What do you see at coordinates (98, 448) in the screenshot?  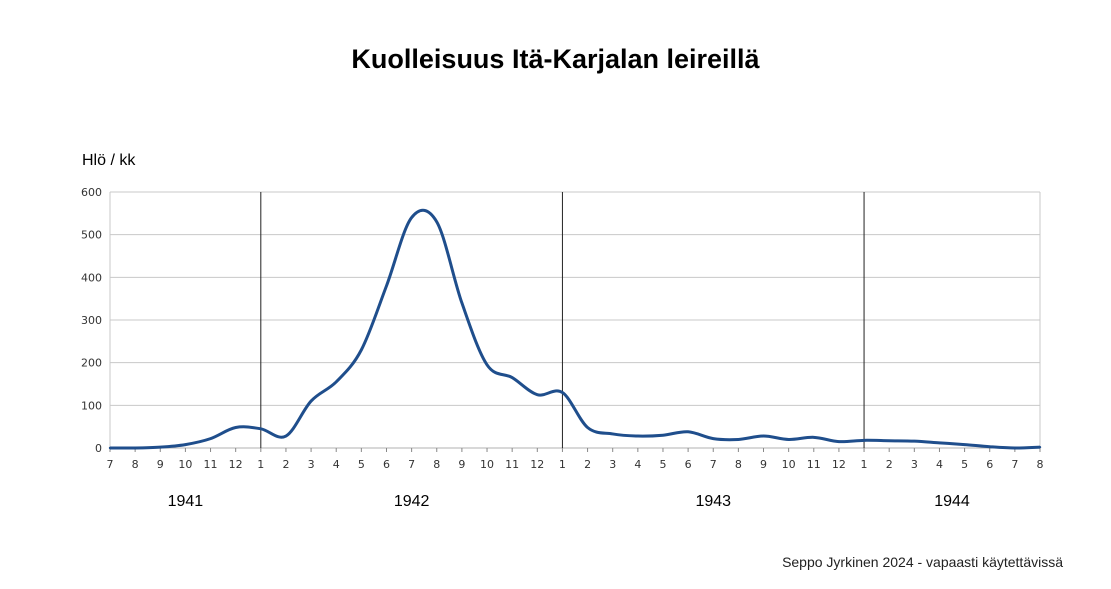 I see `y-tick-label: 0` at bounding box center [98, 448].